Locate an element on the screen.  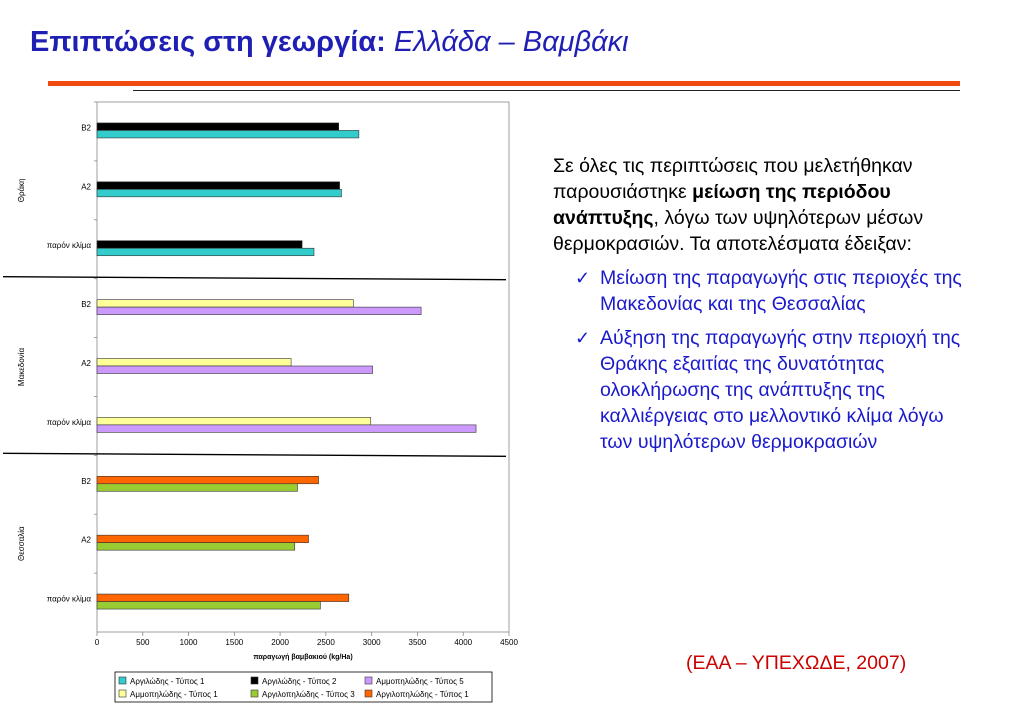
legend-label: Αργιλοπηλώδης - Τύπος 1 is located at coordinates (422, 694).